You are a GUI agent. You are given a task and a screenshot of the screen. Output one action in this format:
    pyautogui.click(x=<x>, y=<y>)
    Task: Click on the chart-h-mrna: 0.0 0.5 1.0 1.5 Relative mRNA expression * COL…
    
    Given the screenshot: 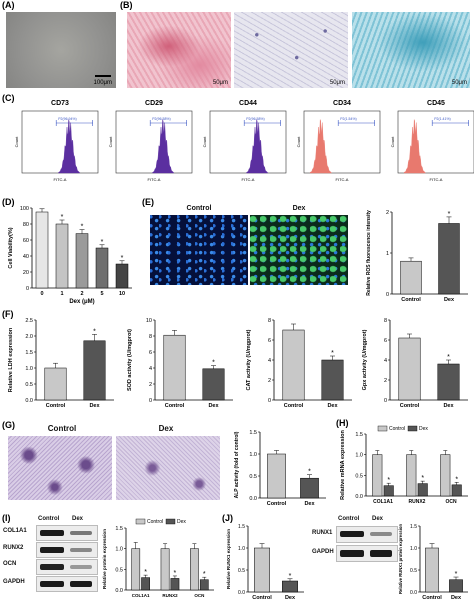 What is the action you would take?
    pyautogui.click(x=404, y=465)
    